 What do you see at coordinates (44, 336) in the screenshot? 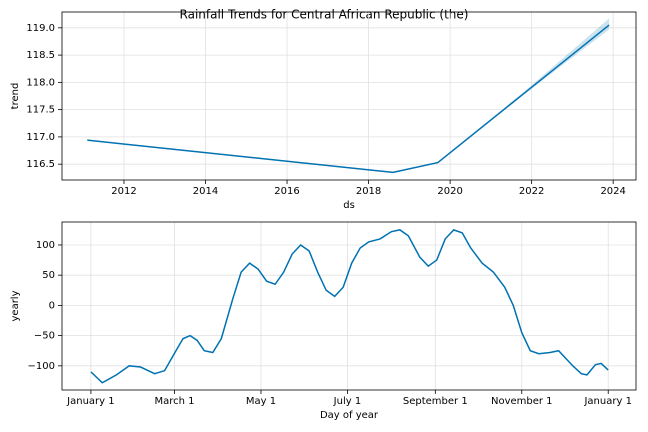
I see `y-tick-label: −50` at bounding box center [44, 336].